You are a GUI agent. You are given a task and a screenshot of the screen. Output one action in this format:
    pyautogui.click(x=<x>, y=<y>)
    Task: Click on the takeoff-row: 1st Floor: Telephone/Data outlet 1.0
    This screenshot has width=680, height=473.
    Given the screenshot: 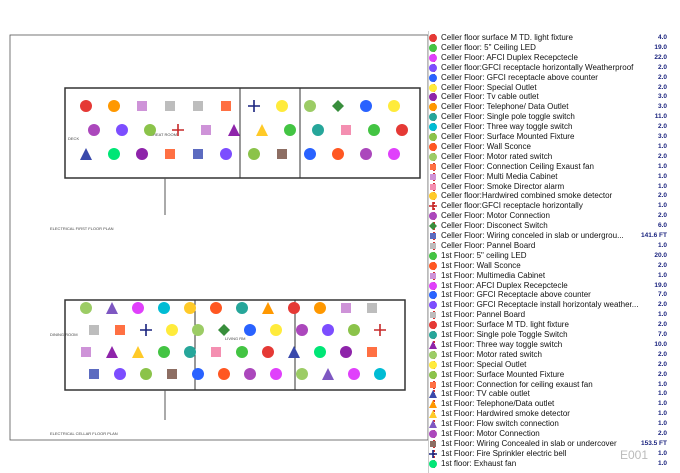 What is the action you would take?
    pyautogui.click(x=554, y=404)
    